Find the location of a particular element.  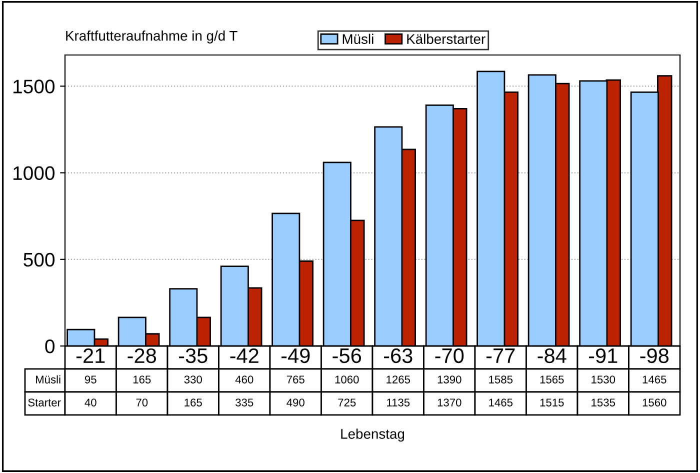

legend-label: Kälberstarter is located at coordinates (446, 39).